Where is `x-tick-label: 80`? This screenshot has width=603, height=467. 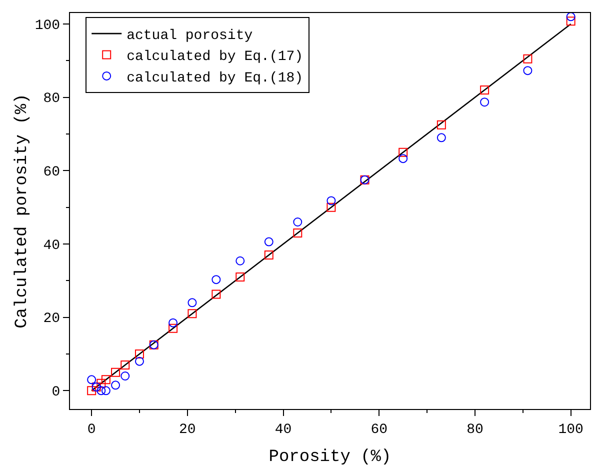 x-tick-label: 80 is located at coordinates (475, 430).